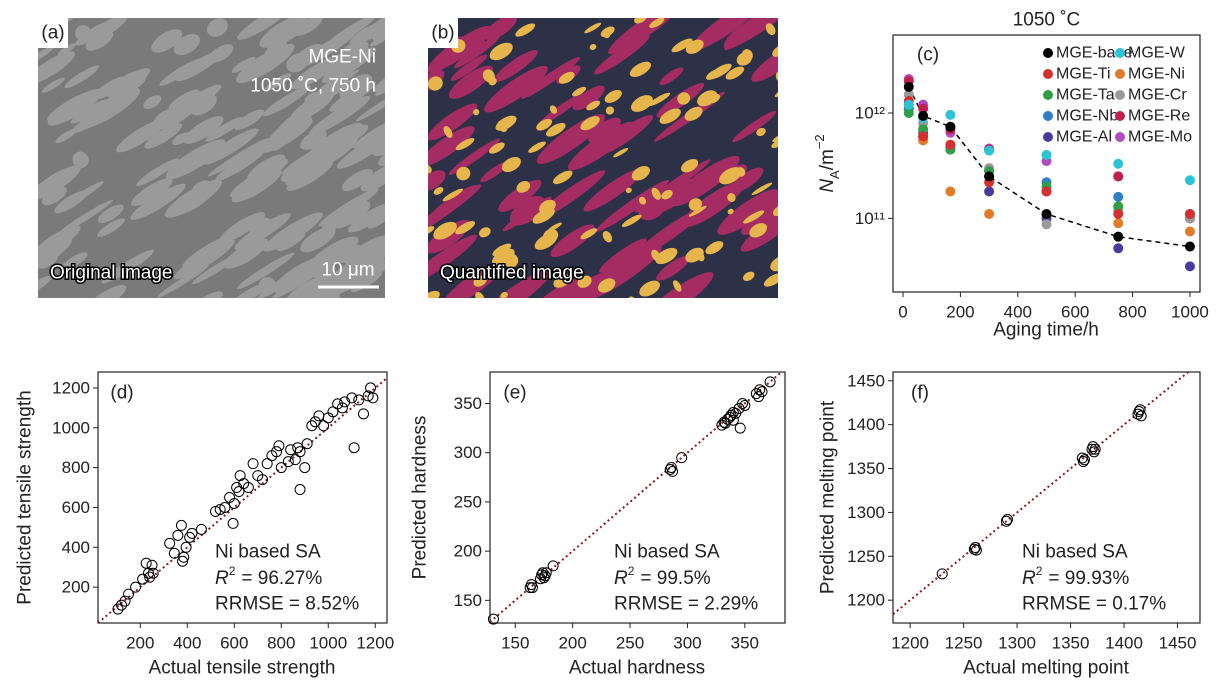 Image resolution: width=1220 pixels, height=687 pixels. I want to click on x-tick-label: 800, so click(1132, 312).